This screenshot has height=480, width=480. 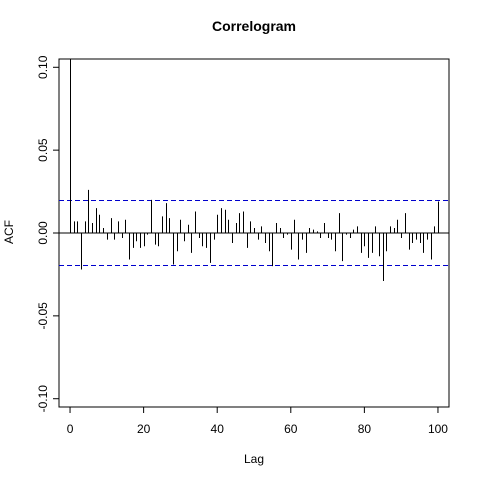 What do you see at coordinates (365, 429) in the screenshot?
I see `x-tick-label: 80` at bounding box center [365, 429].